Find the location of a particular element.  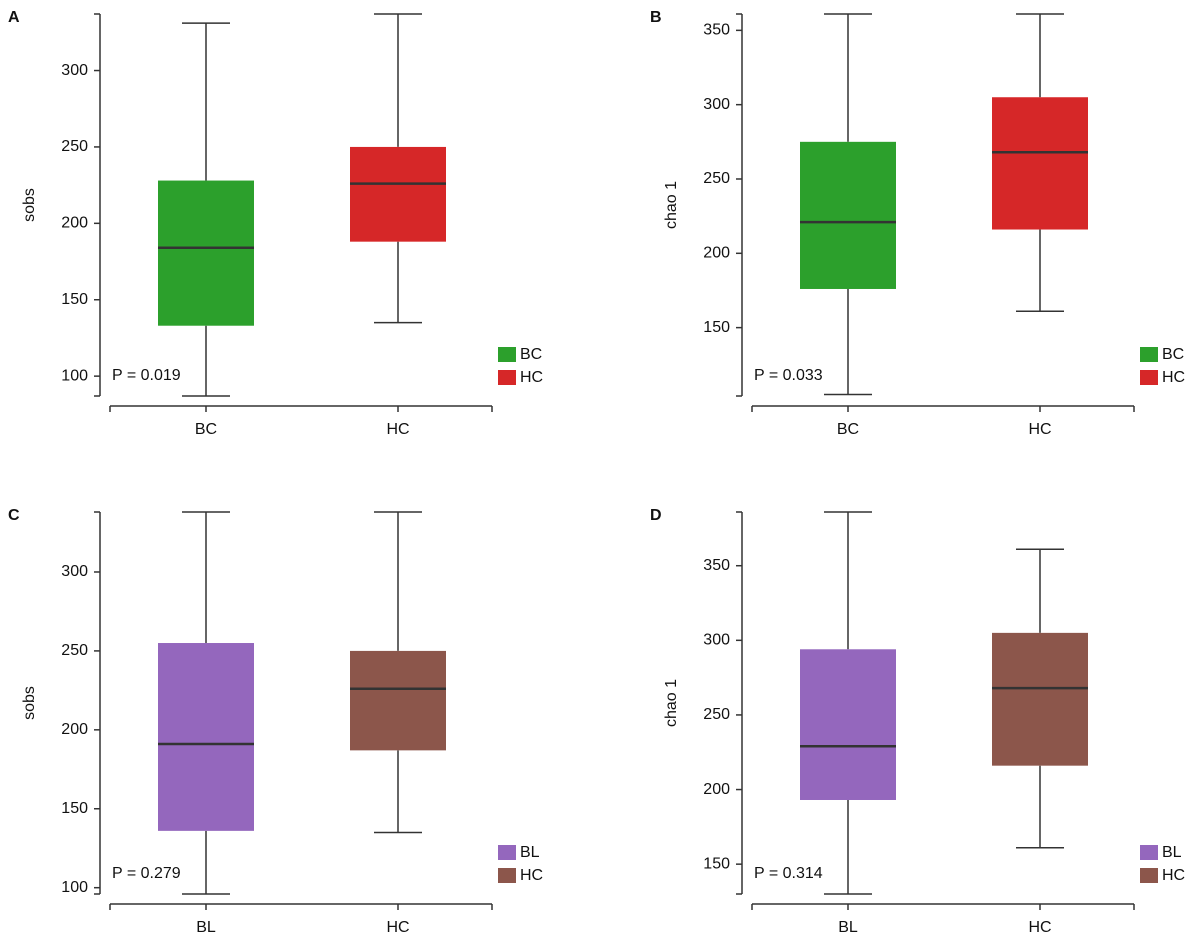

annotation: P = 0.033 is located at coordinates (788, 375).